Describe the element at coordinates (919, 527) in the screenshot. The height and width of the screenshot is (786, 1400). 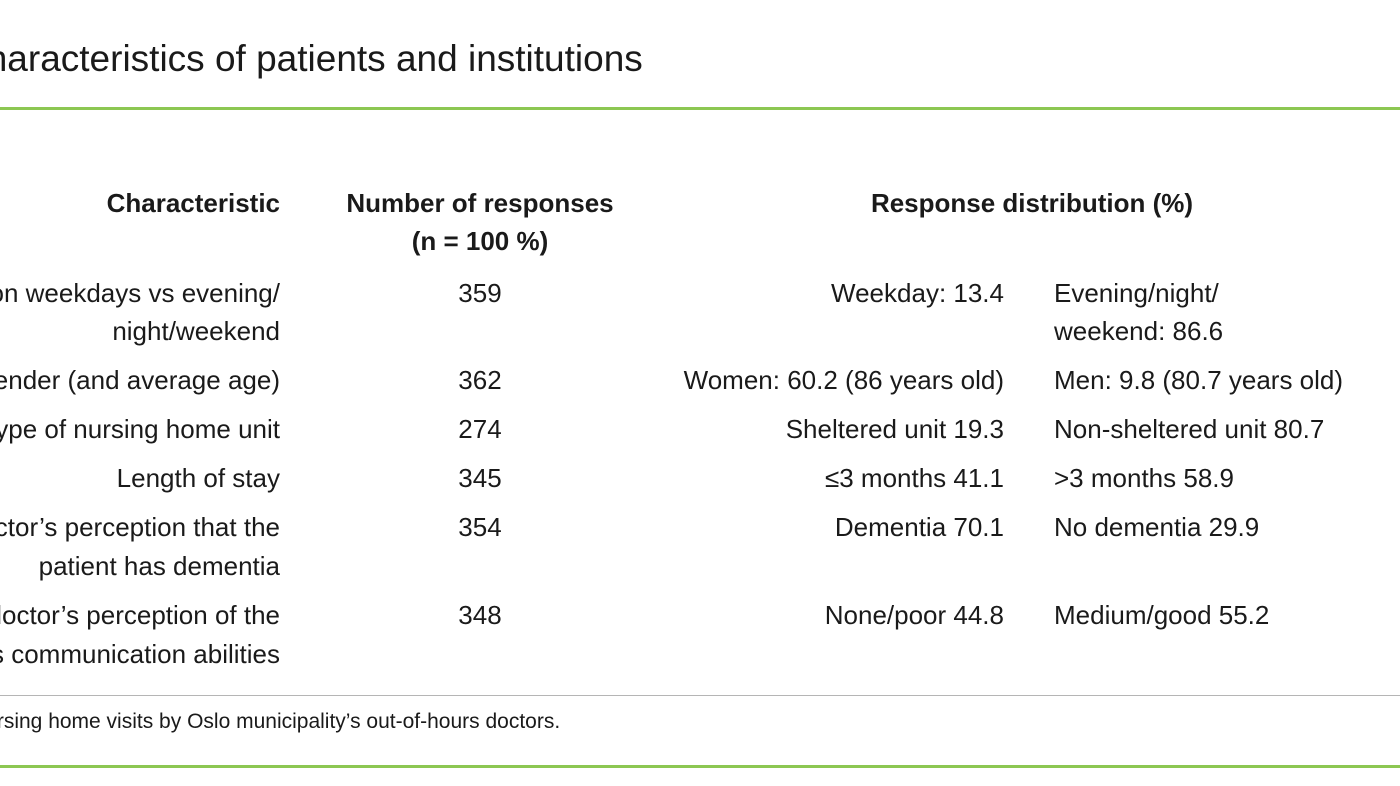
I see `row-5-dist-a: Dementia 70.1` at that location.